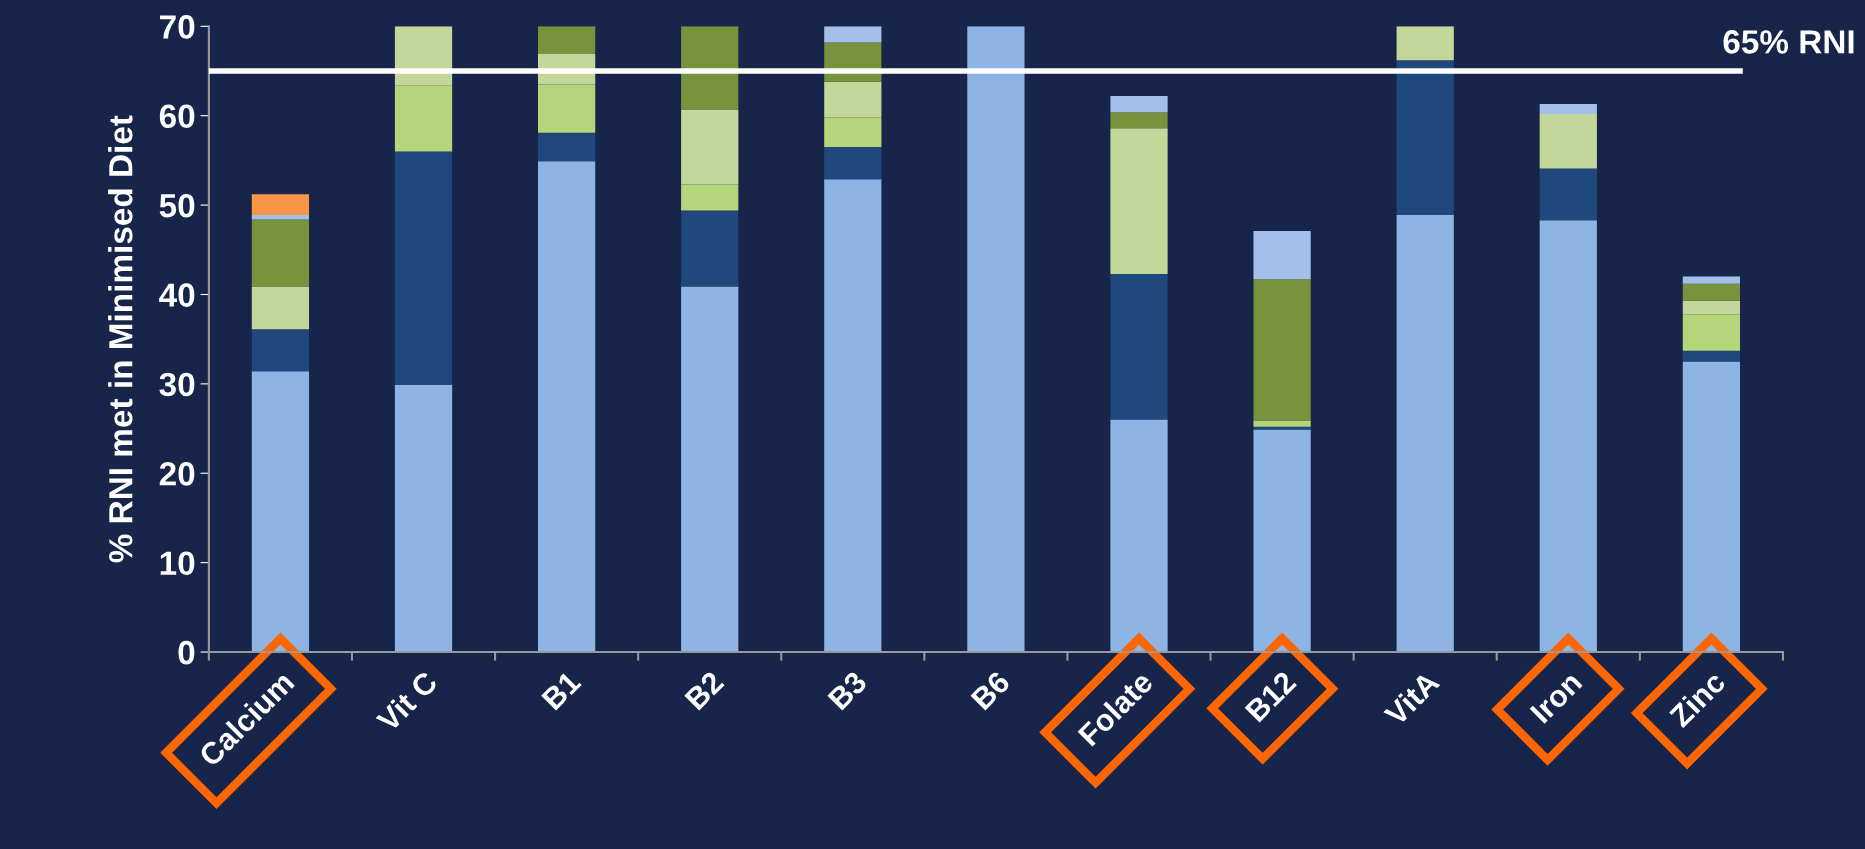 The image size is (1865, 849). Describe the element at coordinates (704, 690) in the screenshot. I see `x-tick-label: B2` at that location.